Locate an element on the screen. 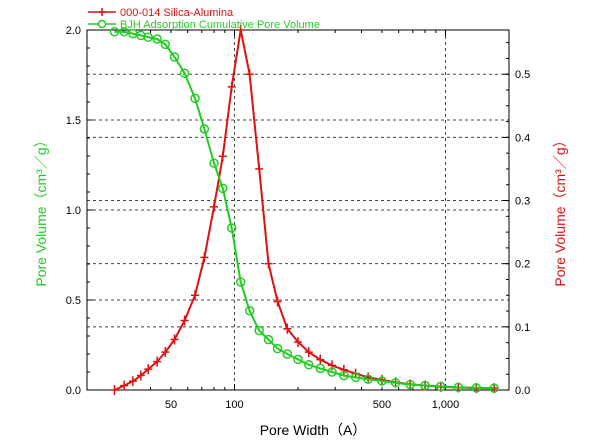 The image size is (590, 442). left-y-axis-ticks: 0.0 0.5 1.0 1.5 2.0 is located at coordinates (79, 211).